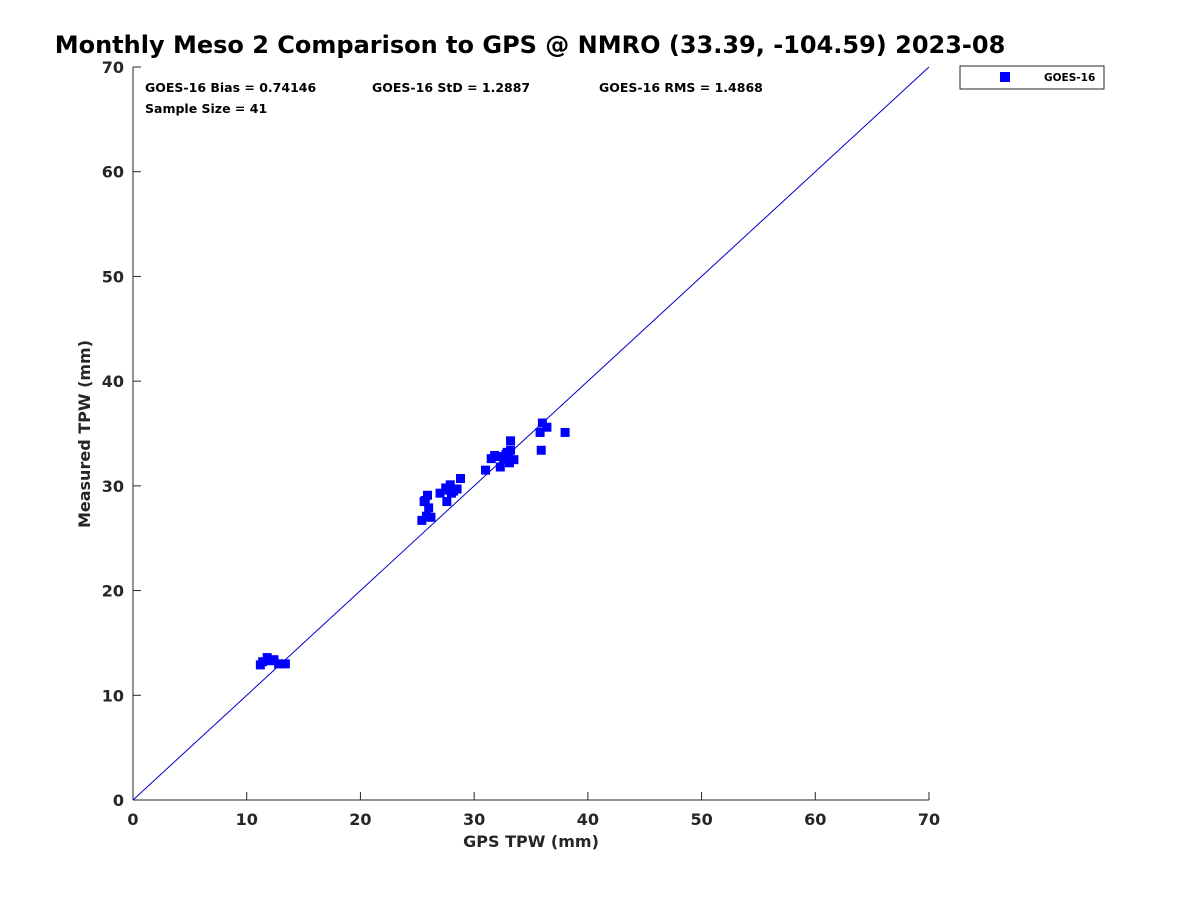  I want to click on x-axis-label: GPS TPW (mm), so click(531, 841).